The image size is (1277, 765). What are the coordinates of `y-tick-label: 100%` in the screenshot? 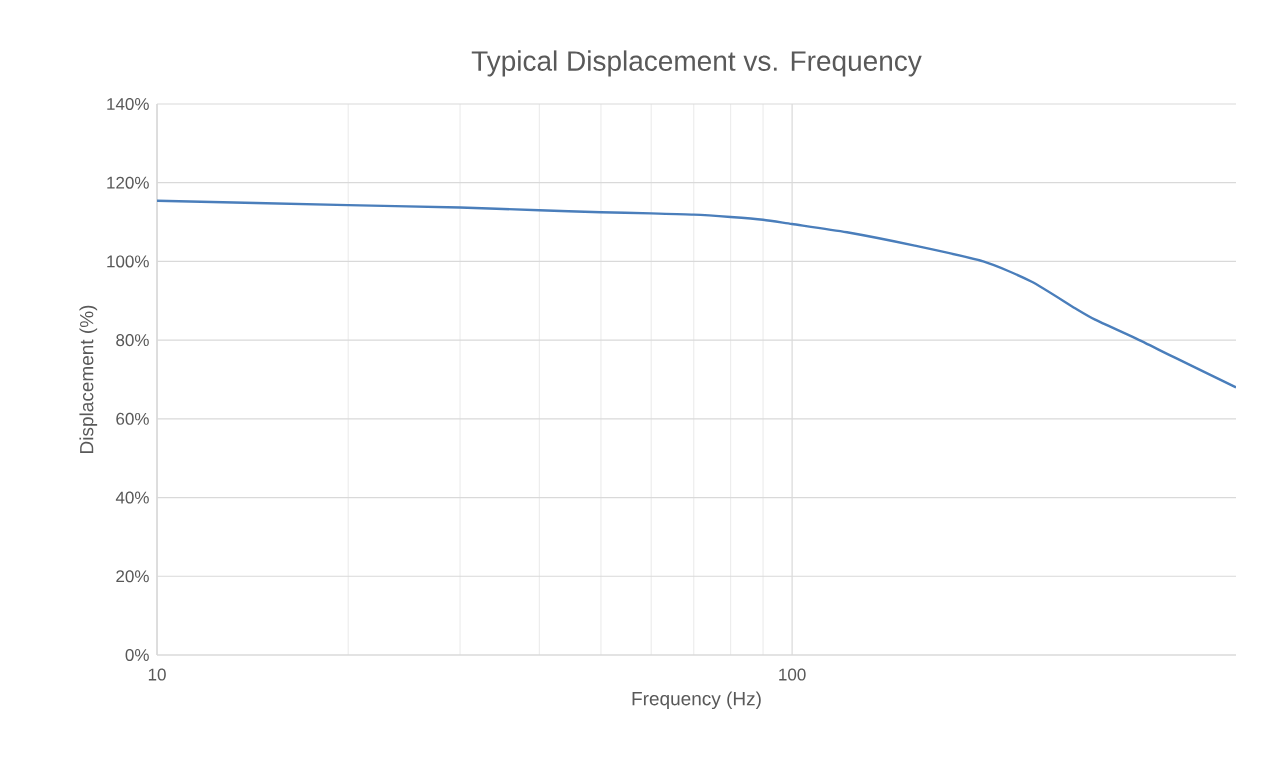 It's located at (128, 261).